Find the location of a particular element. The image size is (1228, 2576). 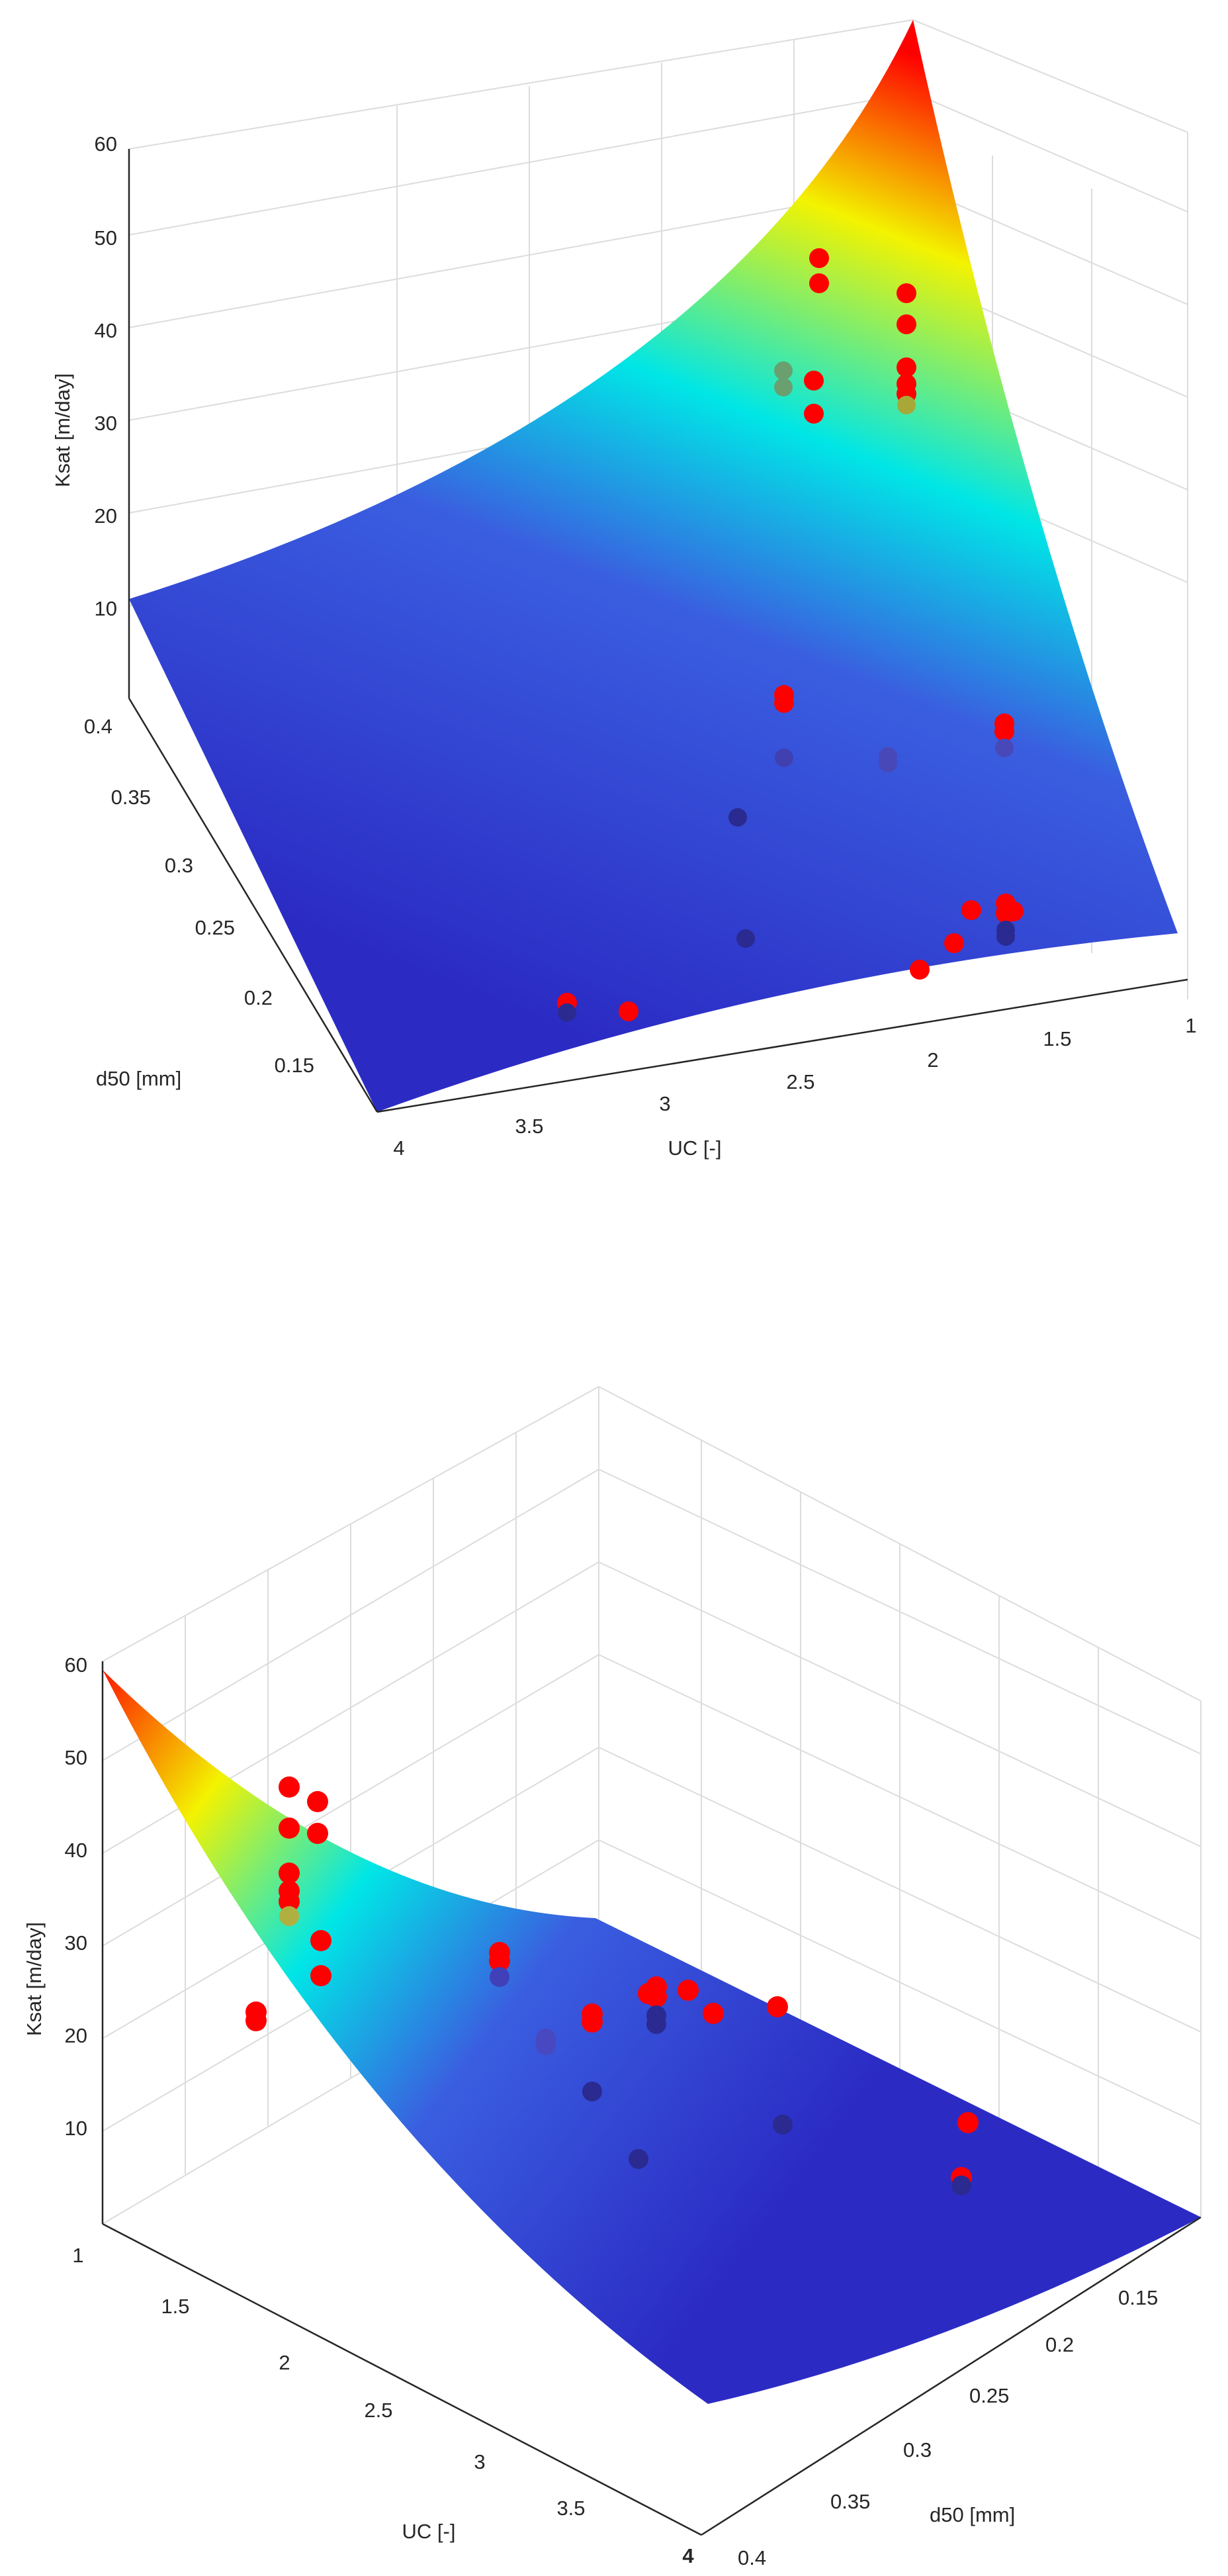

grid-top-r50 is located at coordinates (1050, 152).